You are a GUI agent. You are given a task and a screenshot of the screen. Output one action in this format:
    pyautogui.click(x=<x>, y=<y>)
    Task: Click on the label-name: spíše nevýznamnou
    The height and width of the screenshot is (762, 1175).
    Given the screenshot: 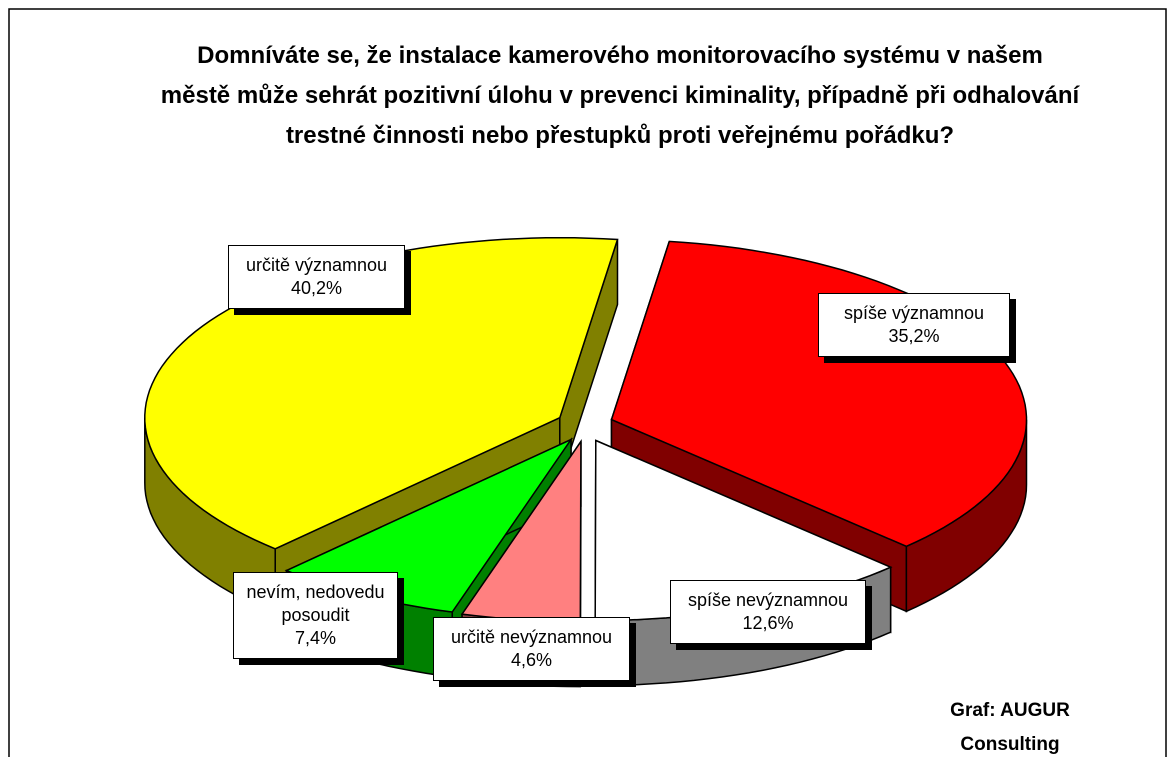 What is the action you would take?
    pyautogui.click(x=768, y=600)
    